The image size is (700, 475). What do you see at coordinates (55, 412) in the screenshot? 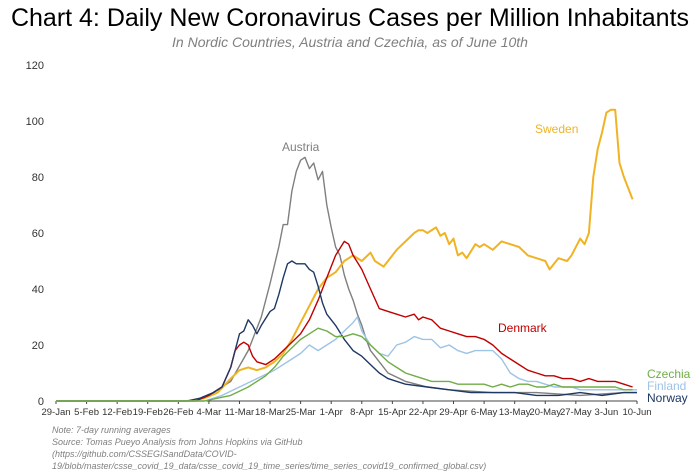
I see `x-tick-label: 29-Jan` at bounding box center [55, 412].